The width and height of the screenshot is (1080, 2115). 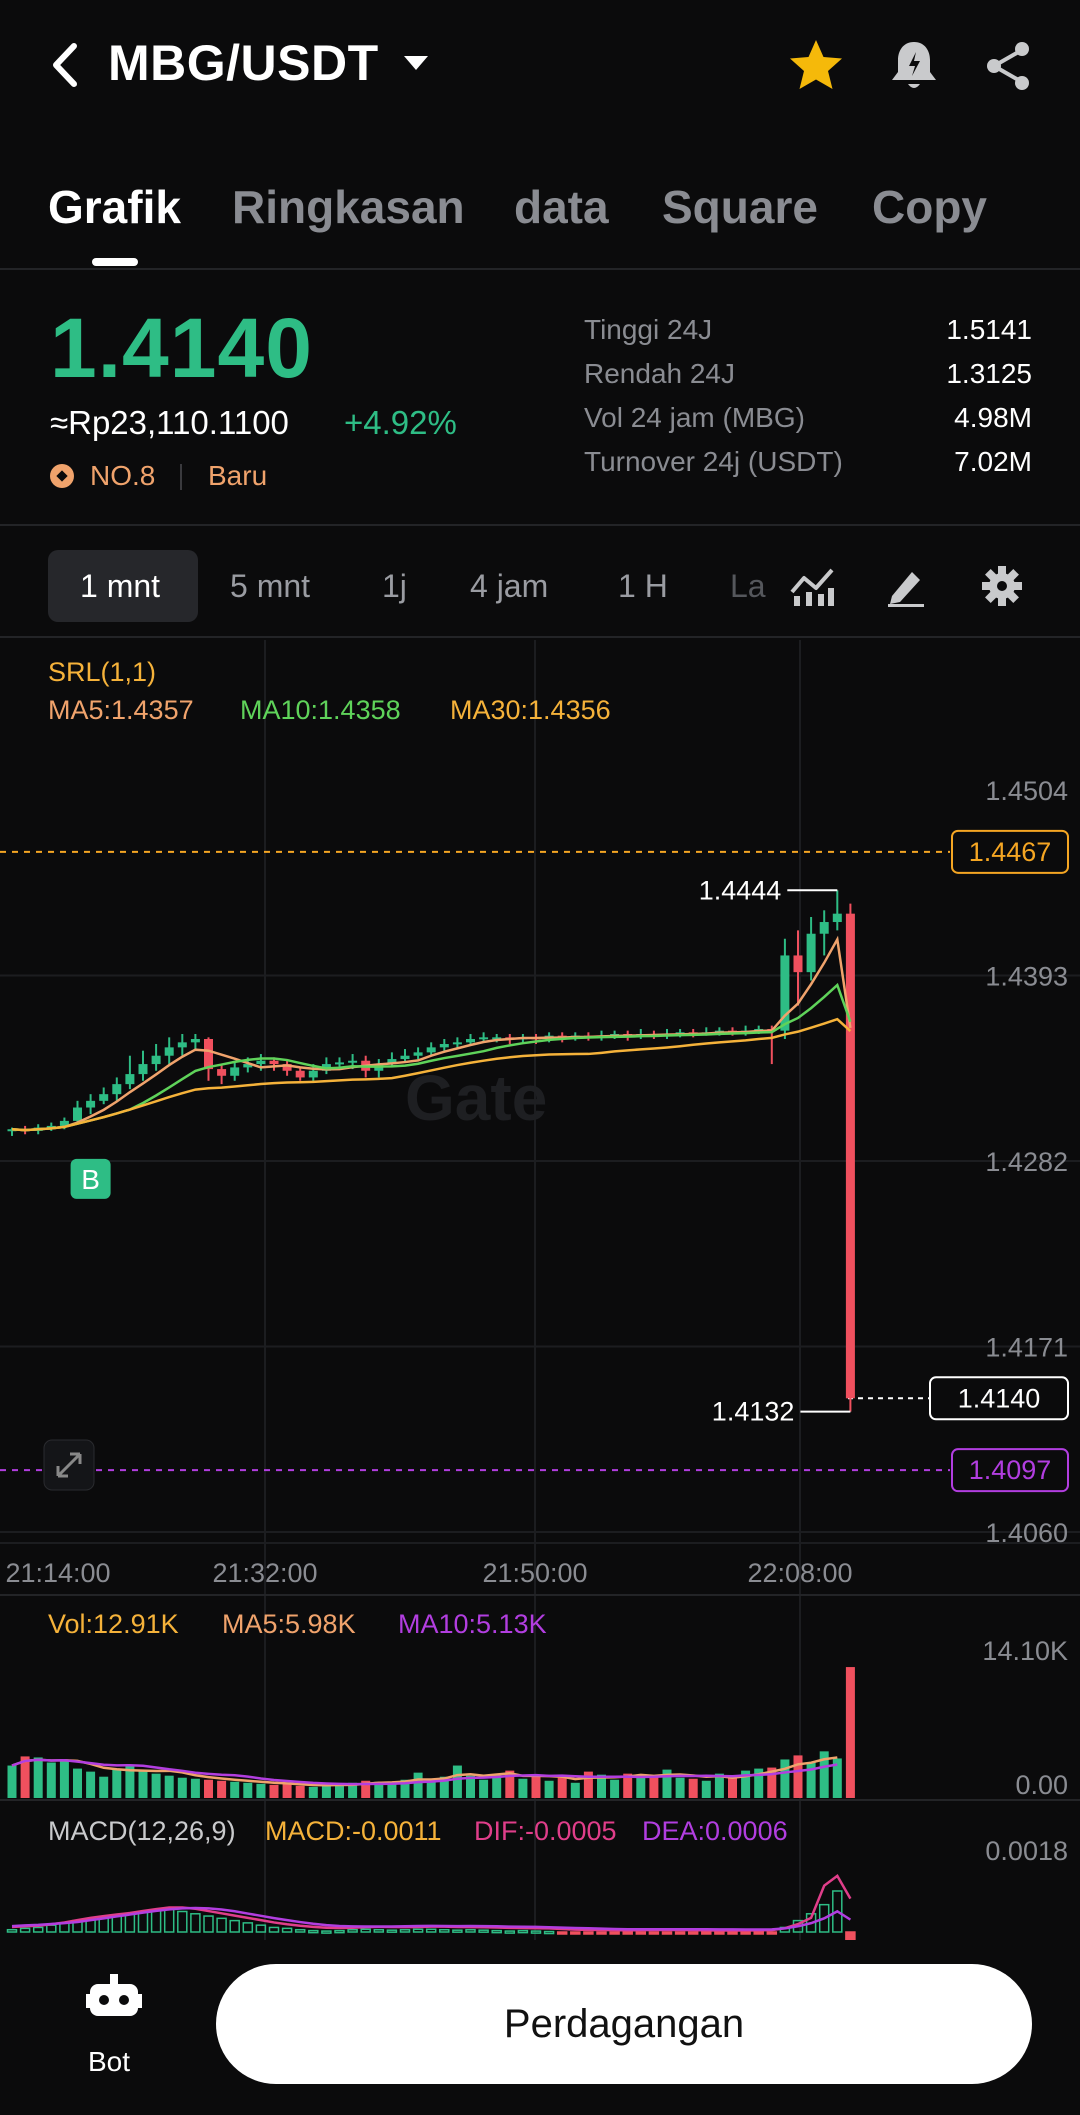 I want to click on bot-icon, so click(x=114, y=2000).